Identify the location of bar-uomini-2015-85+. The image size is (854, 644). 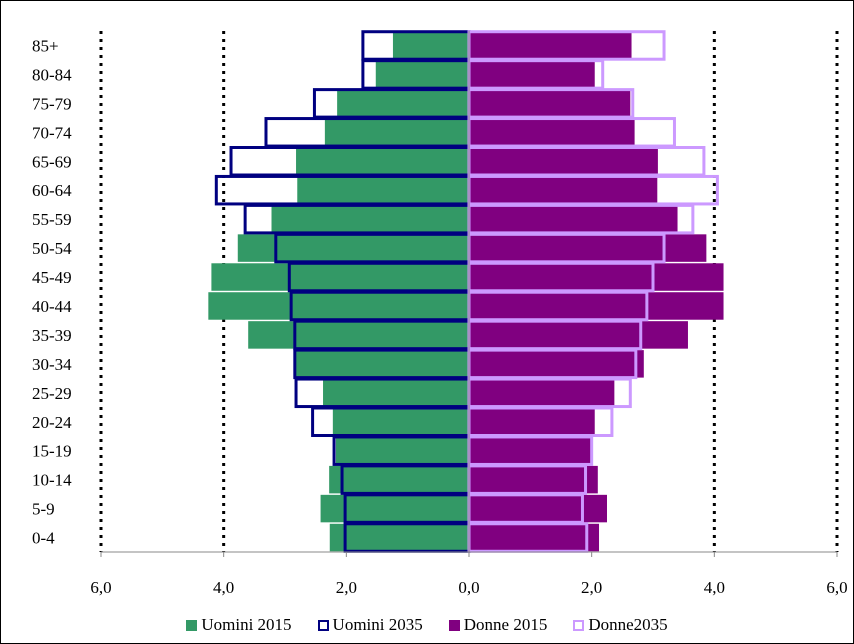
(430, 45).